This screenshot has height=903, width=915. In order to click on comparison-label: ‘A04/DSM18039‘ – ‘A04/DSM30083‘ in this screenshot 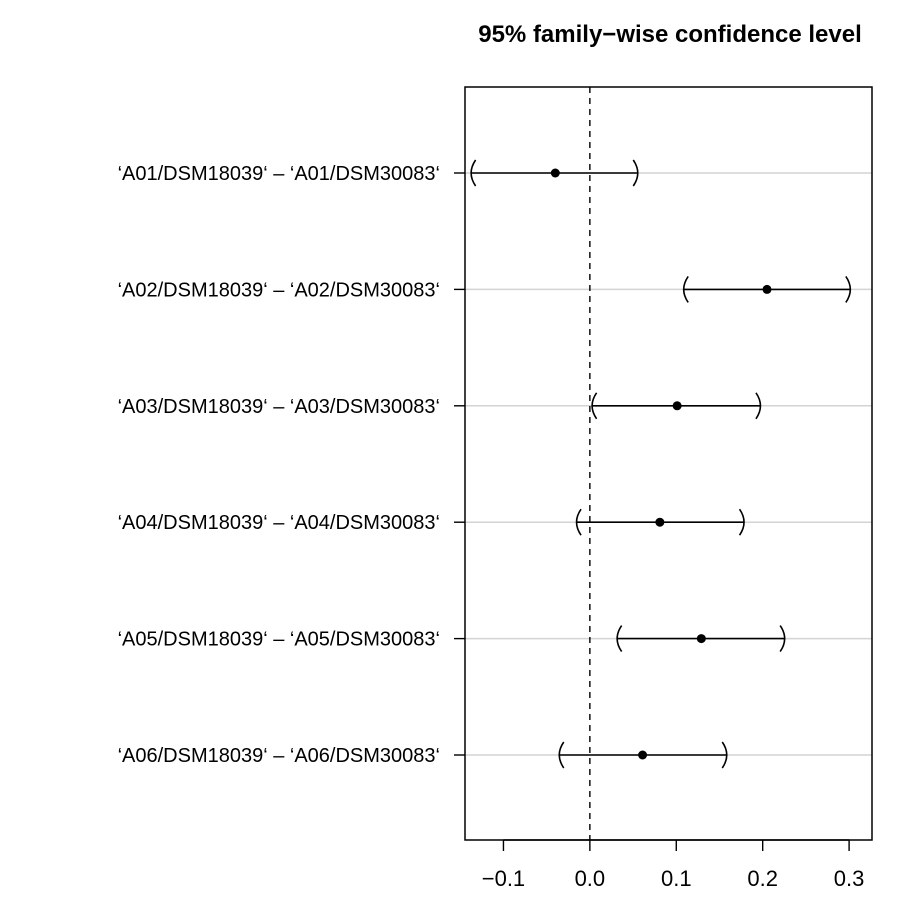, I will do `click(279, 523)`.